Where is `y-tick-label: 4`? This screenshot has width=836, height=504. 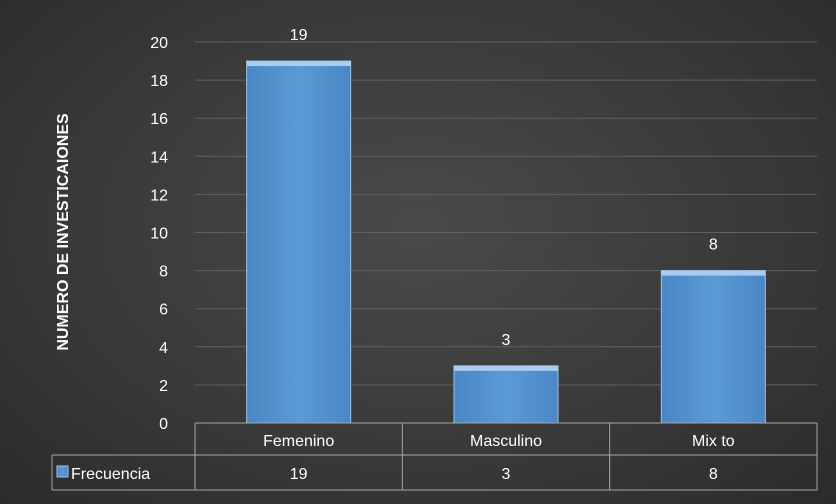 y-tick-label: 4 is located at coordinates (163, 348).